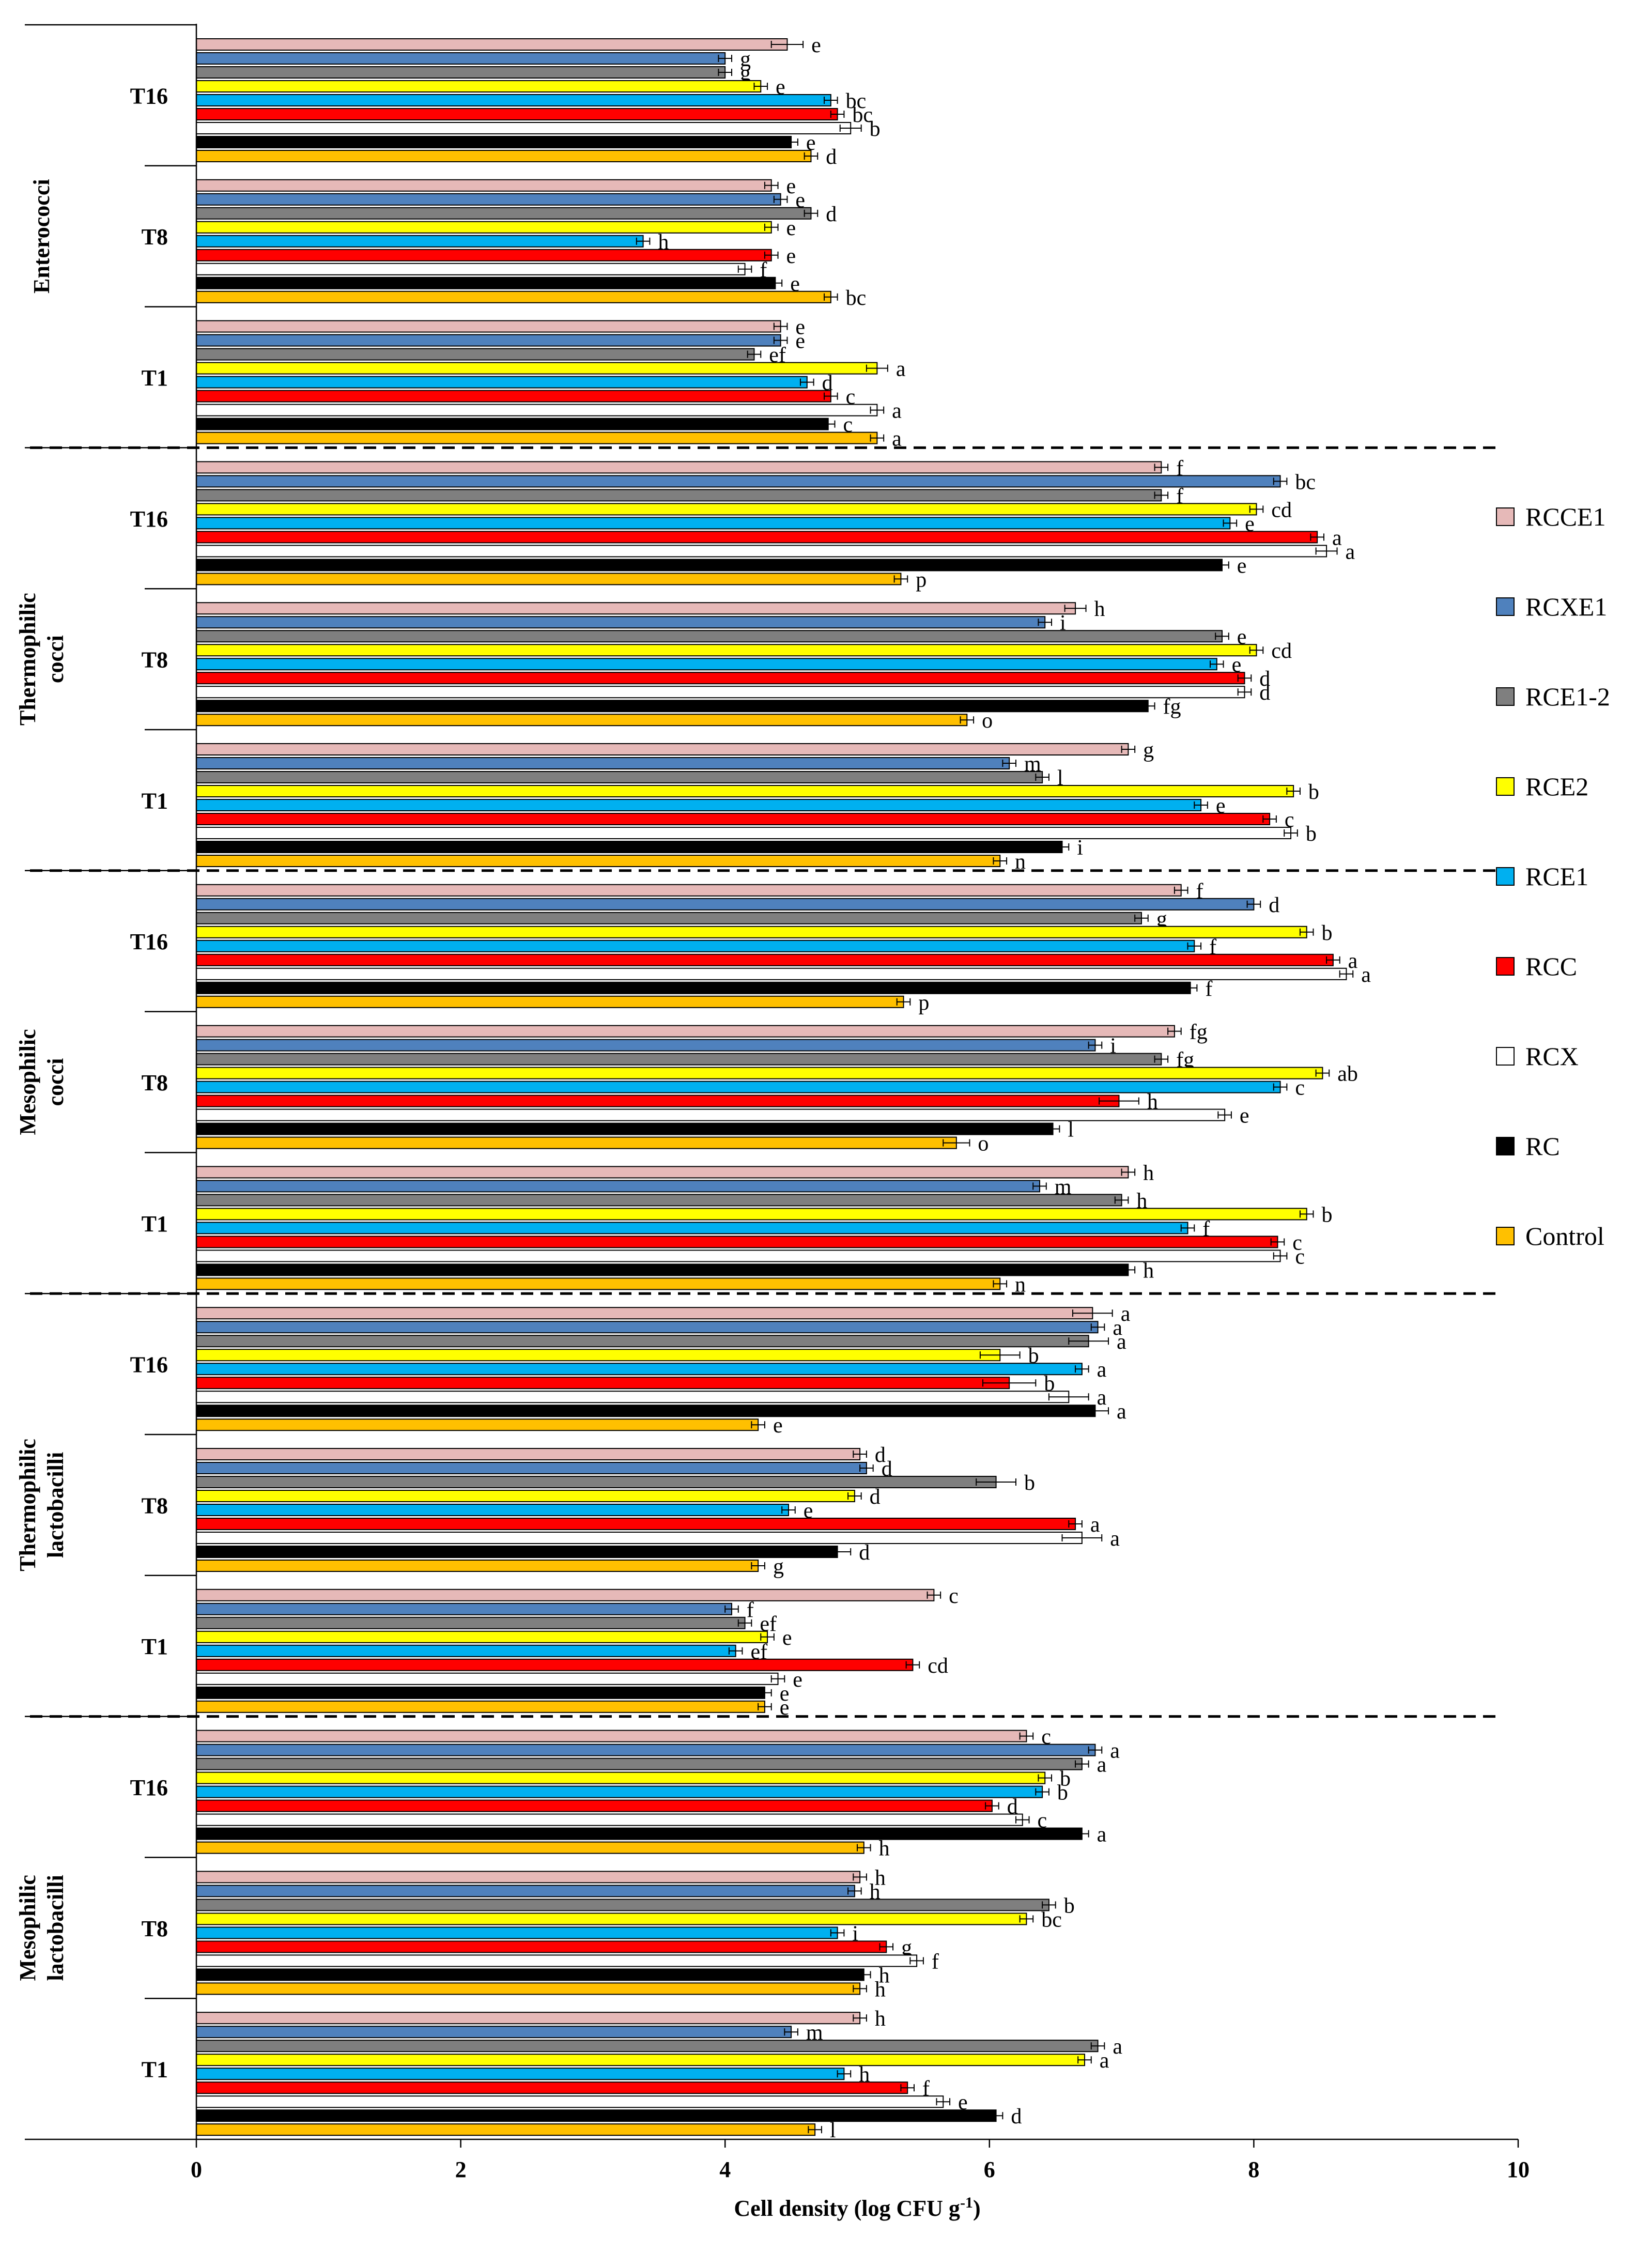 Image resolution: width=1652 pixels, height=2252 pixels. What do you see at coordinates (149, 96) in the screenshot?
I see `time-label: T16` at bounding box center [149, 96].